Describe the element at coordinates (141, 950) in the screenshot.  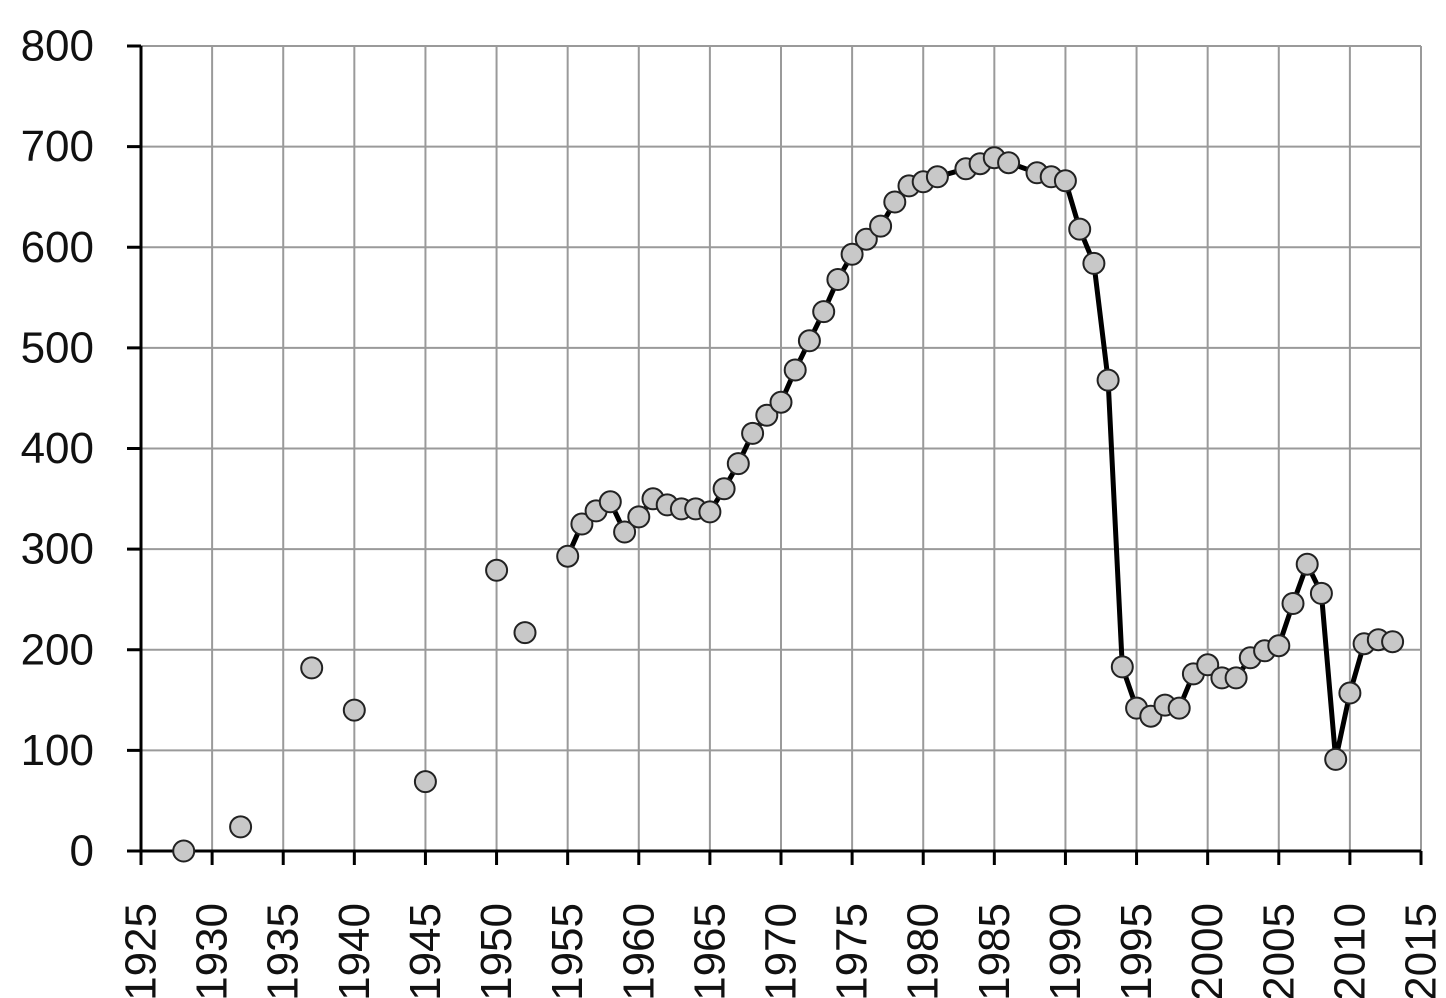
I see `x-tick-label: 1925` at that location.